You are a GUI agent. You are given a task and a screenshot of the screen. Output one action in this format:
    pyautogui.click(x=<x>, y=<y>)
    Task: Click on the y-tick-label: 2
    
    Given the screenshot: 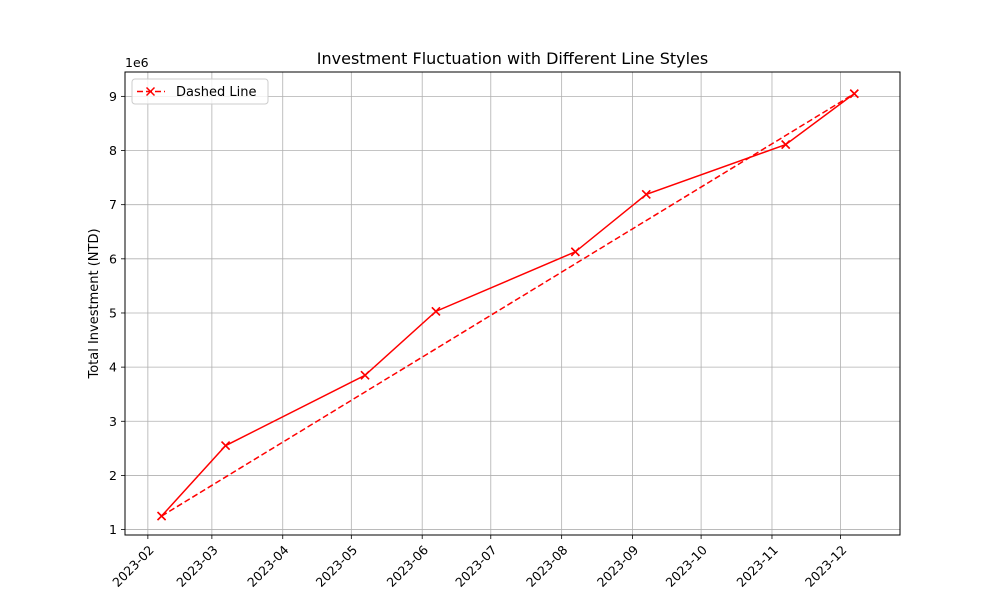 What is the action you would take?
    pyautogui.click(x=113, y=475)
    